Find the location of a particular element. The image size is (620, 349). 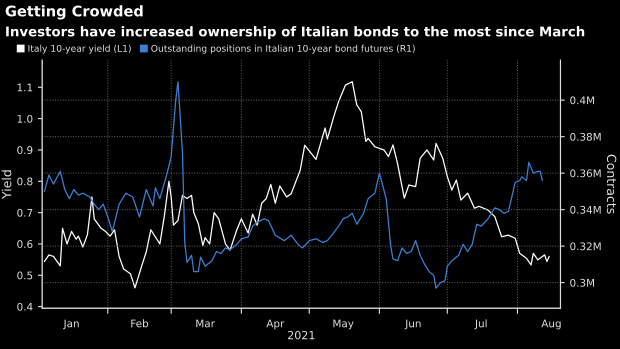

y-axis-title: Yield is located at coordinates (7, 184).